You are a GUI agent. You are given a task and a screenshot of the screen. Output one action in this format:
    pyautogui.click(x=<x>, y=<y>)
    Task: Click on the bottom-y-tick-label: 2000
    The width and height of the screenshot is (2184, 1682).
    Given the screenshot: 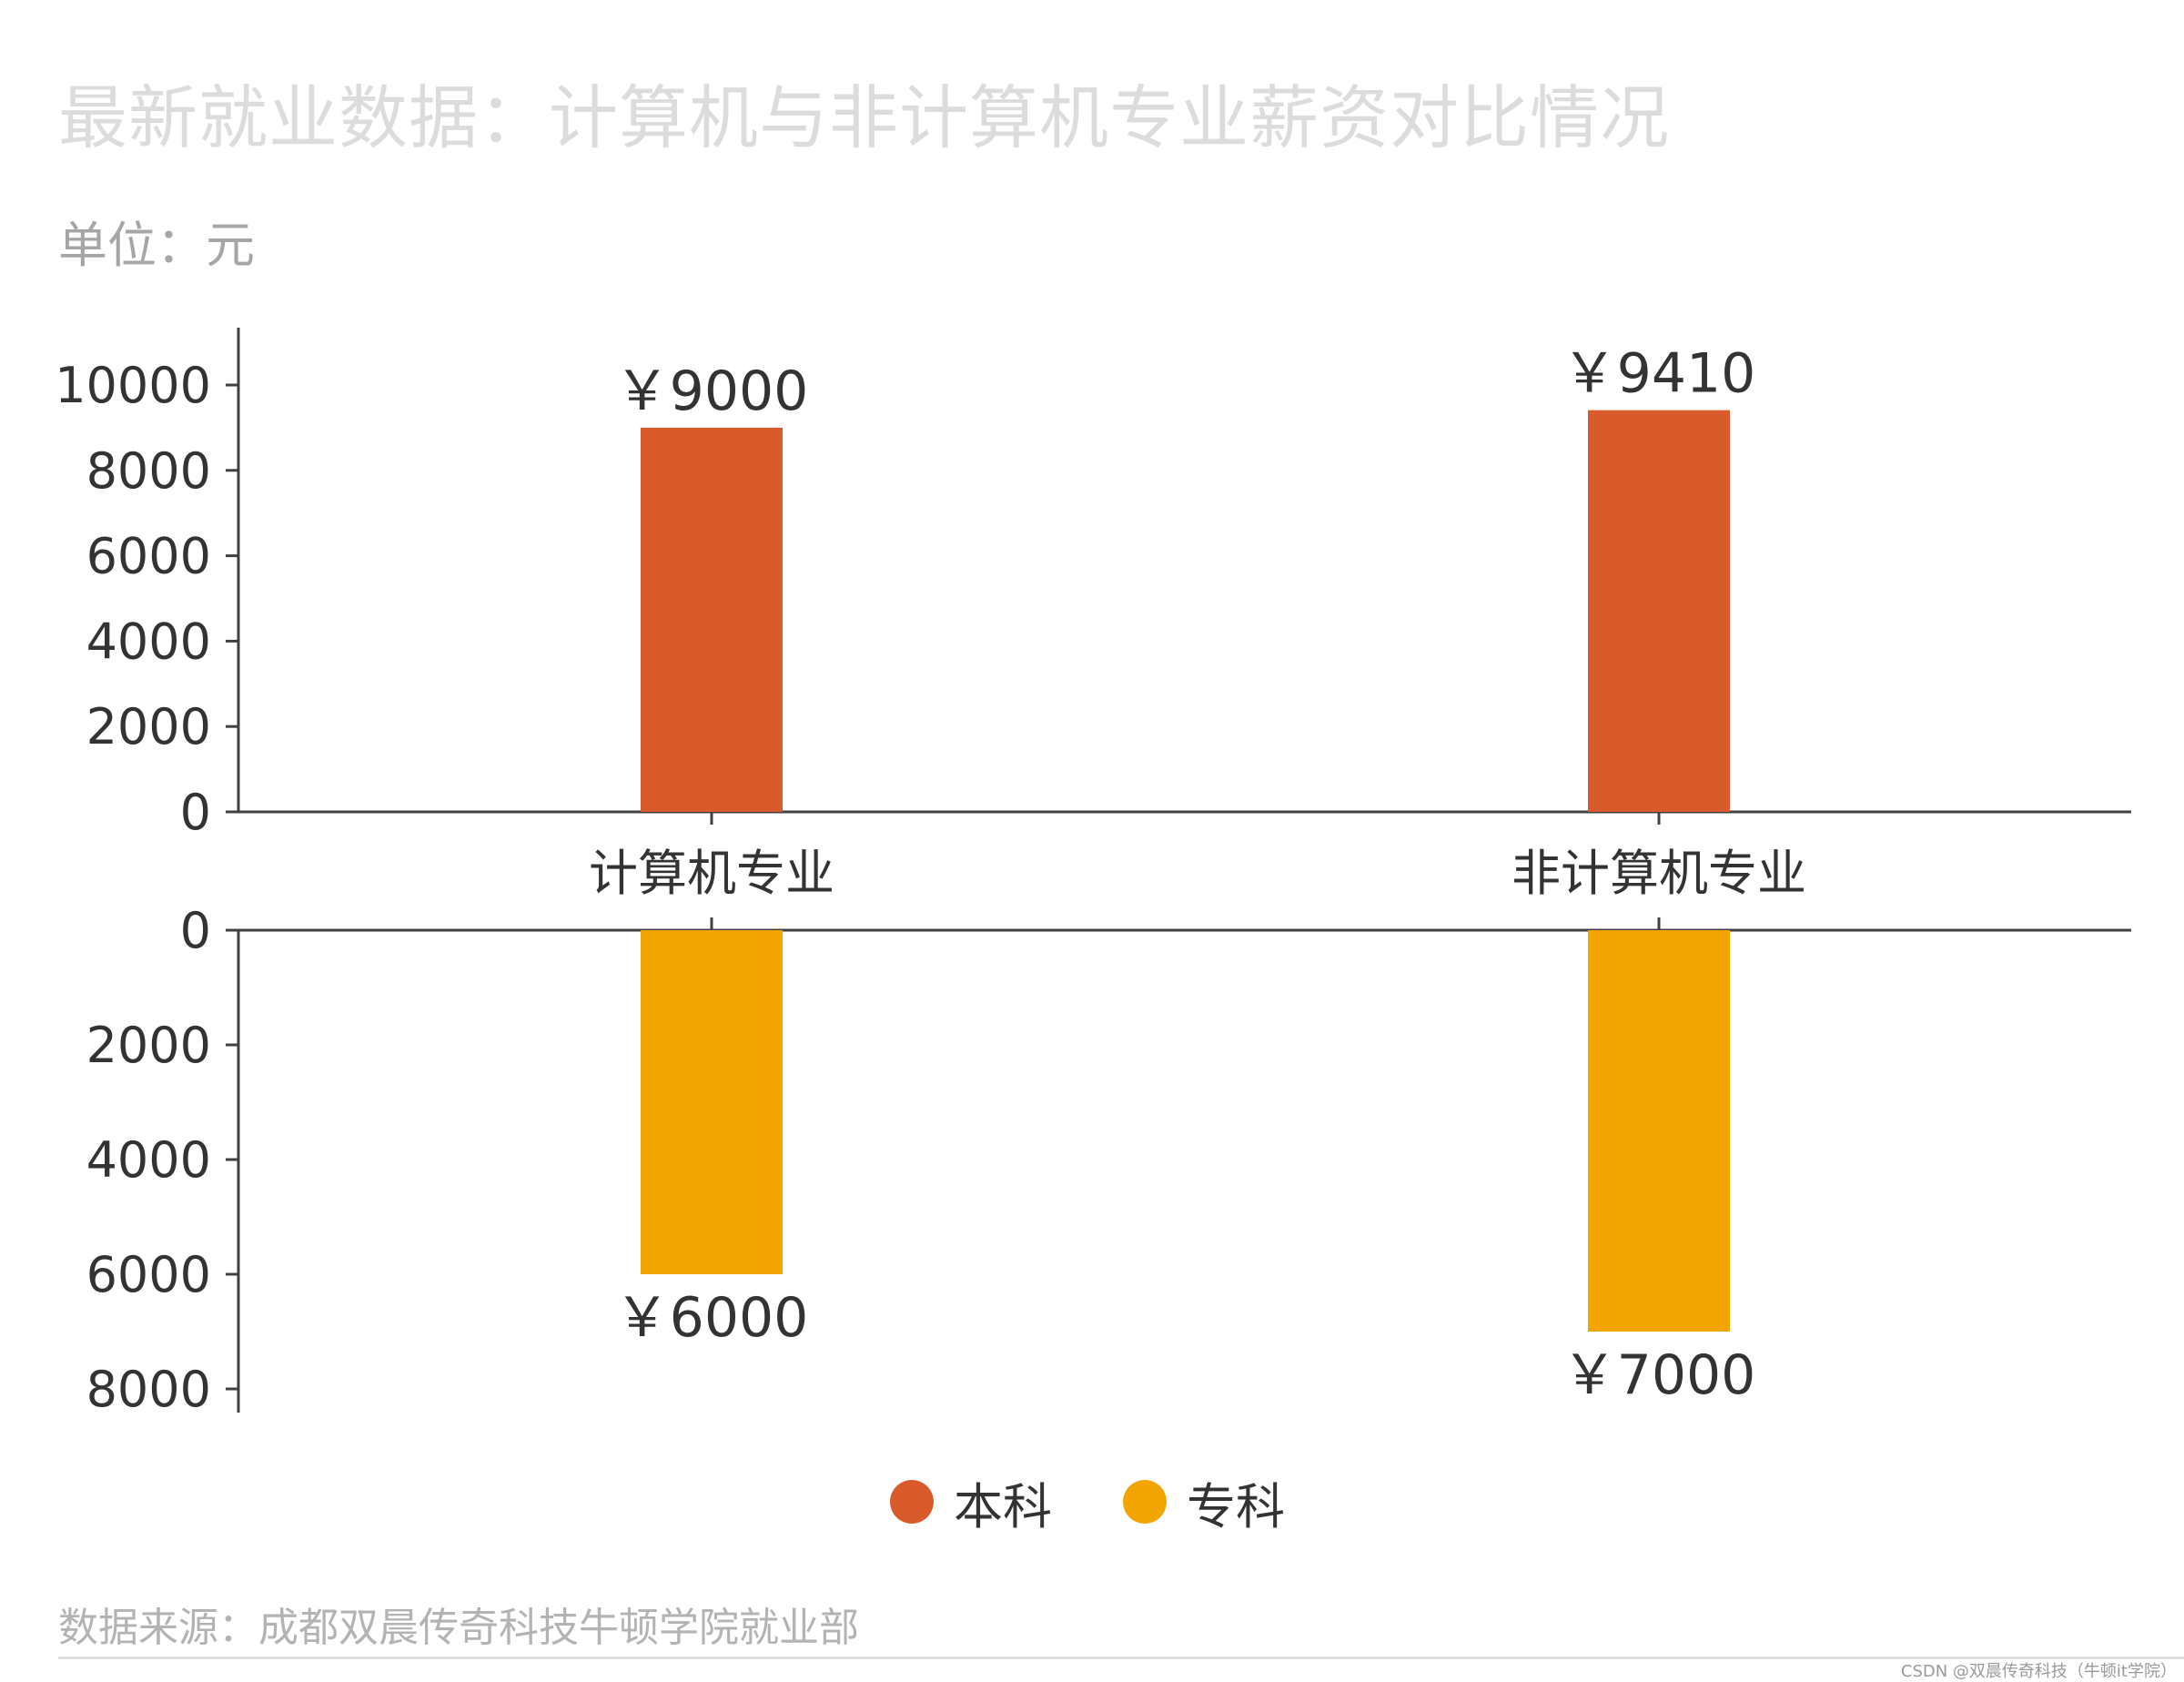 What is the action you would take?
    pyautogui.click(x=148, y=1045)
    